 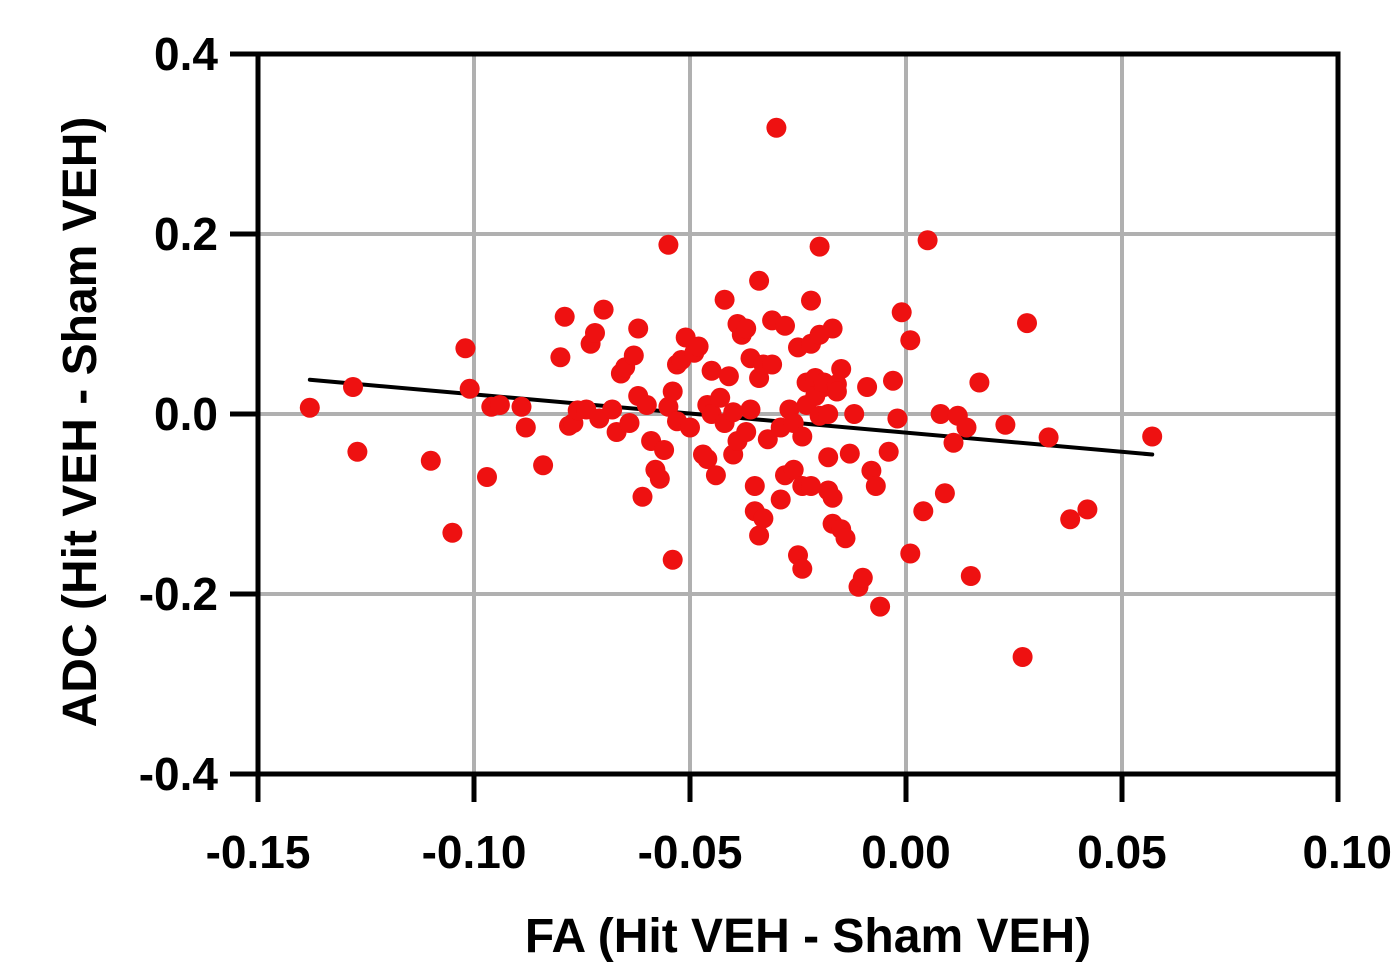 What do you see at coordinates (179, 414) in the screenshot?
I see `y-tick-labels: -0.4 -0.2 0.0 0.2 0.4` at bounding box center [179, 414].